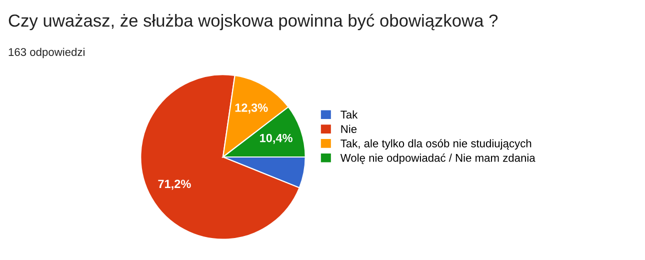  Describe the element at coordinates (253, 22) in the screenshot. I see `chart-title: Czy uważasz, że służba wojskowa powinna być obowiązkowa ?` at that location.